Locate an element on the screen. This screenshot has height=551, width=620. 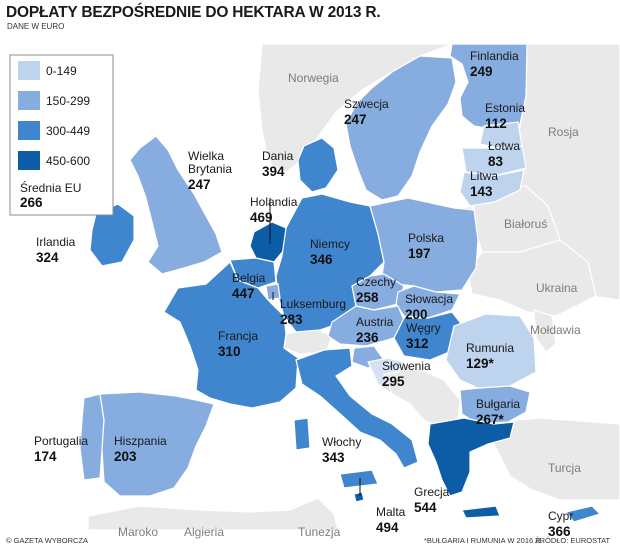
country-value-litwa: 143 is located at coordinates (481, 191).